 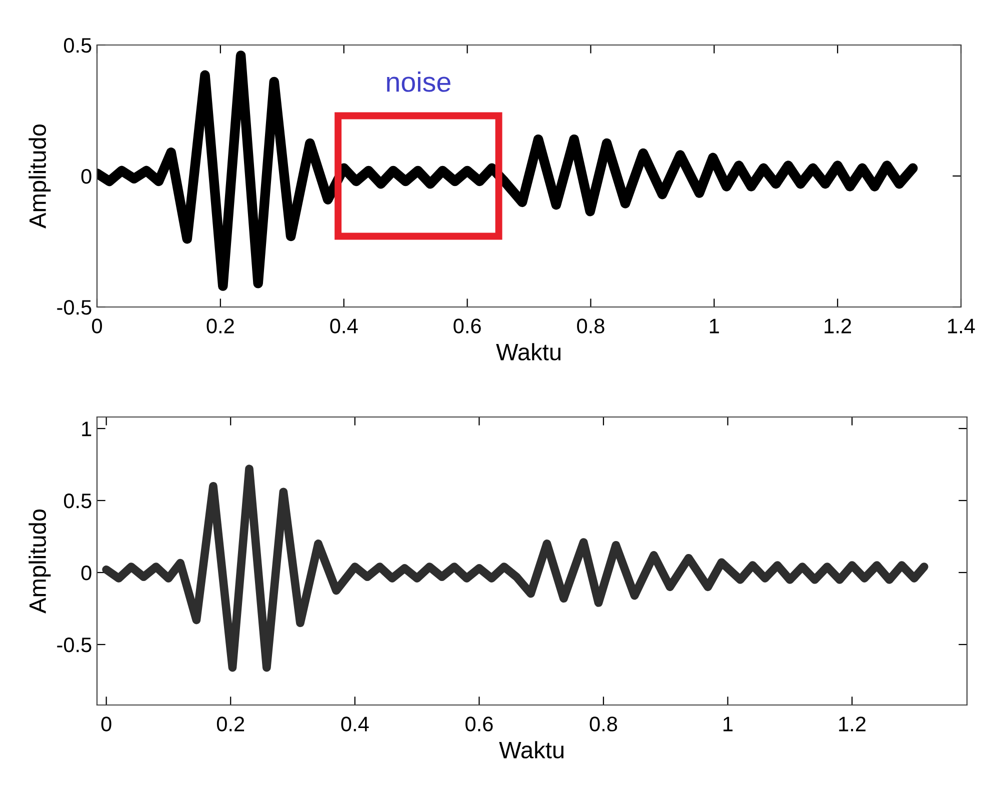 I want to click on y-tick-label: 1, so click(x=87, y=429).